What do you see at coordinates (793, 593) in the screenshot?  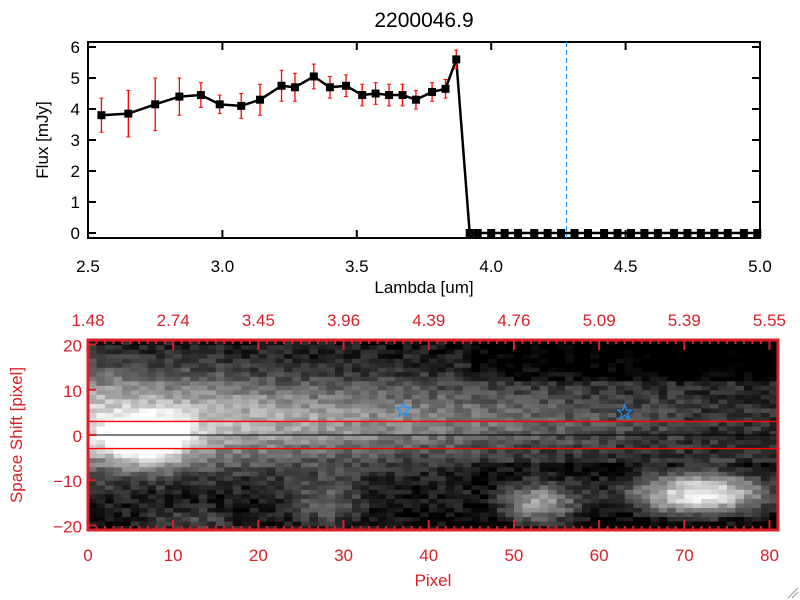 I see `resize-grip-icon` at bounding box center [793, 593].